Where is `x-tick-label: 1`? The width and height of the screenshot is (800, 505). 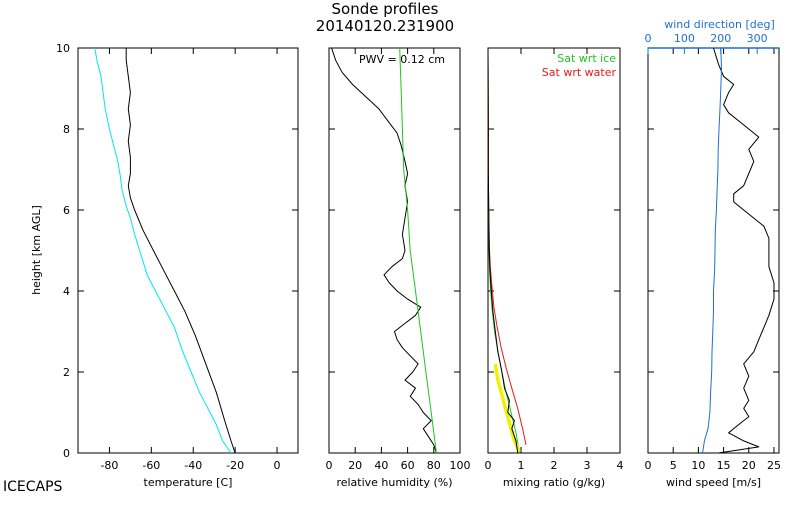
x-tick-label: 1 is located at coordinates (521, 465).